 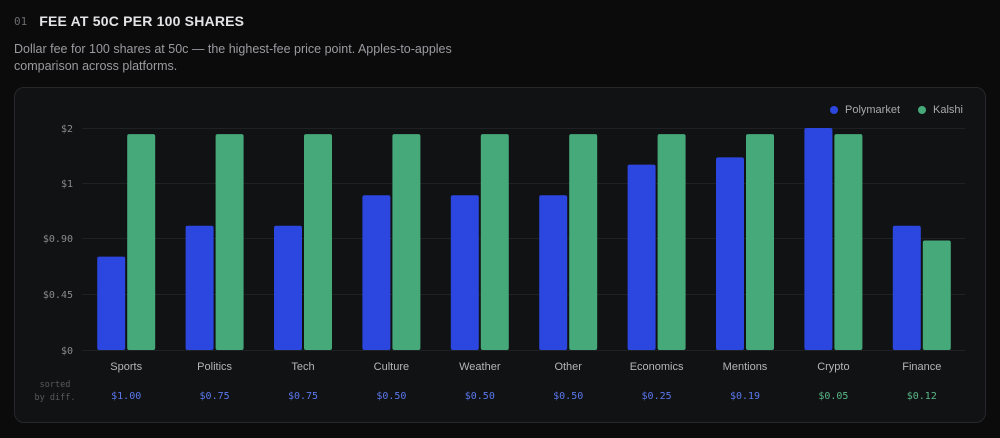 What do you see at coordinates (834, 110) in the screenshot?
I see `legend-swatch-polymarket` at bounding box center [834, 110].